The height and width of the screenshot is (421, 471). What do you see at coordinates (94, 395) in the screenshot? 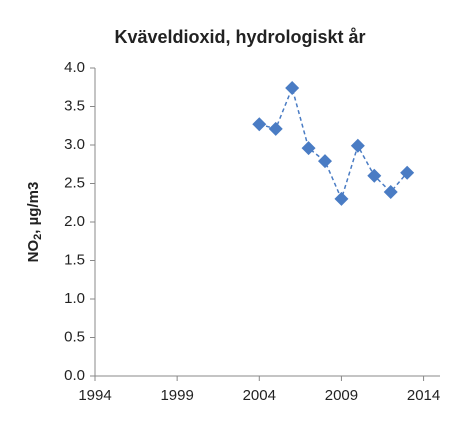
I see `x-tick-label: 1994` at bounding box center [94, 395].